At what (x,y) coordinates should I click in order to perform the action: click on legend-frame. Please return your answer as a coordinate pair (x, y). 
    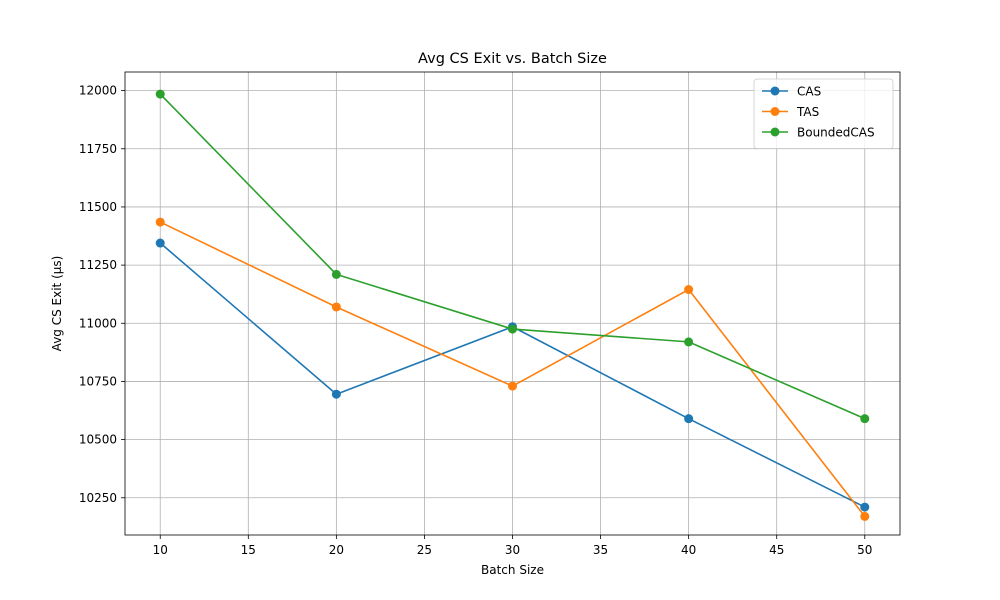
    Looking at the image, I should click on (823, 113).